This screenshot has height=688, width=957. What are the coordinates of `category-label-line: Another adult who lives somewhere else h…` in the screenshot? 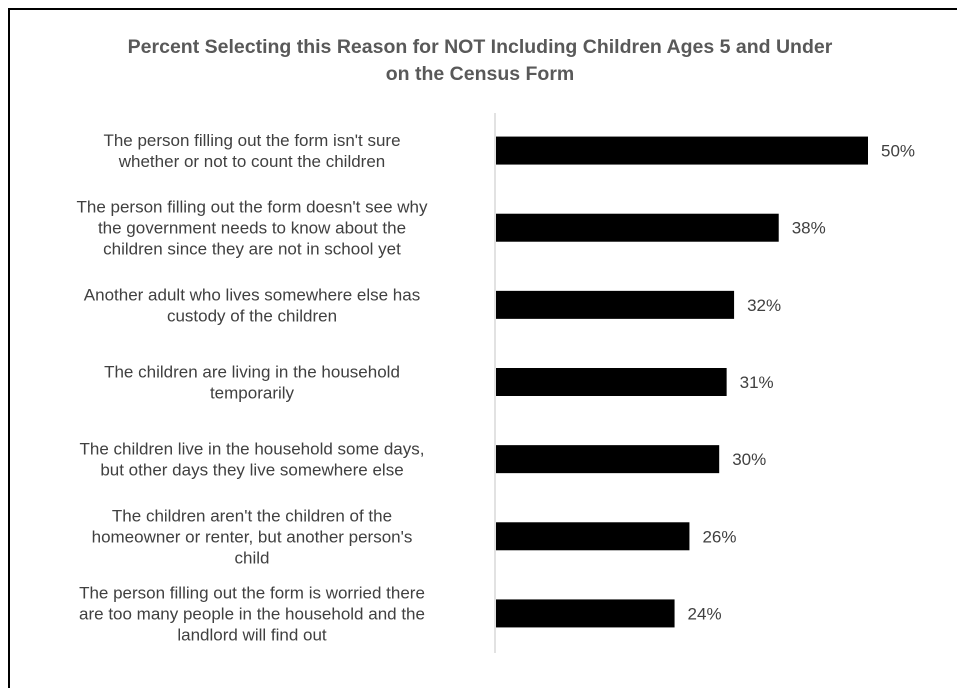 It's located at (252, 294).